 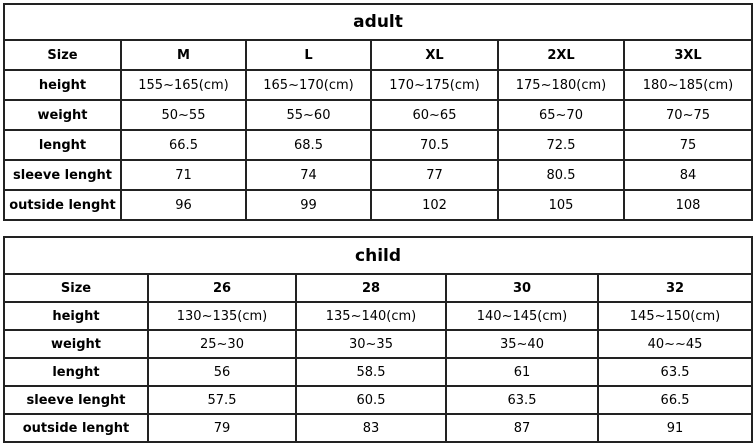 I want to click on cell: 58.5, so click(x=371, y=372).